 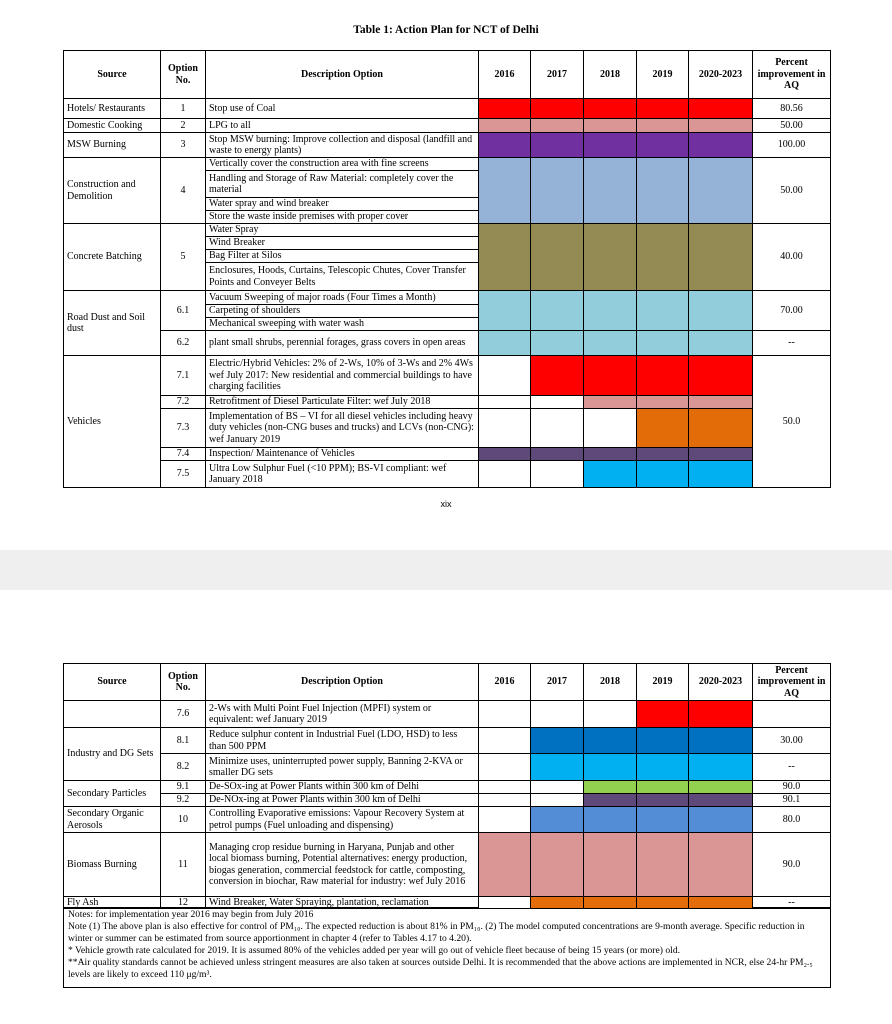 What do you see at coordinates (112, 108) in the screenshot?
I see `source-cell: Hotels/ Restaurants` at bounding box center [112, 108].